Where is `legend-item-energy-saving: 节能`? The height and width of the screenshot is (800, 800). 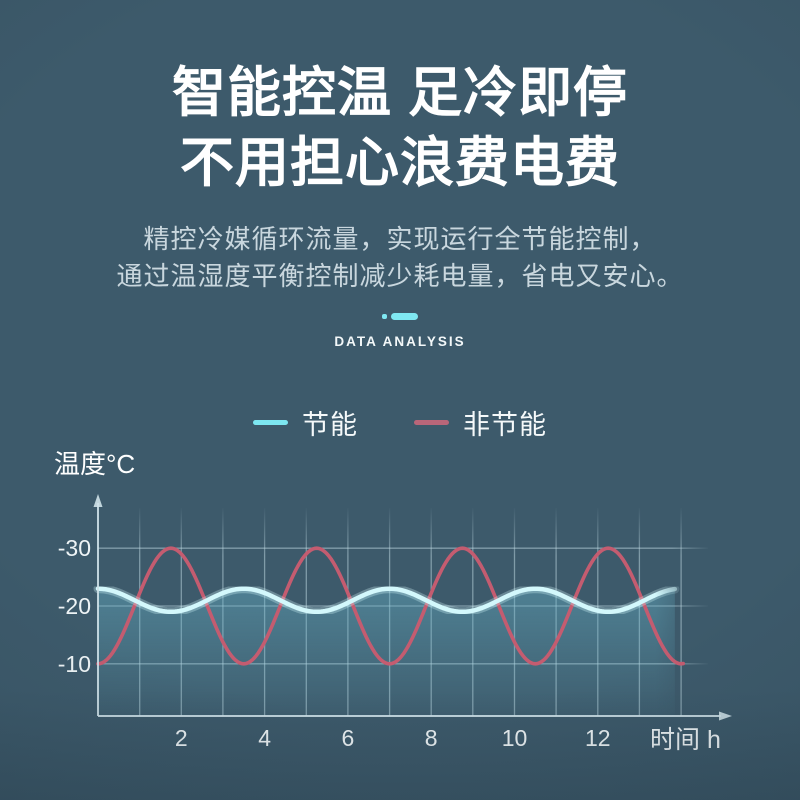
legend-item-energy-saving: 节能 is located at coordinates (305, 422).